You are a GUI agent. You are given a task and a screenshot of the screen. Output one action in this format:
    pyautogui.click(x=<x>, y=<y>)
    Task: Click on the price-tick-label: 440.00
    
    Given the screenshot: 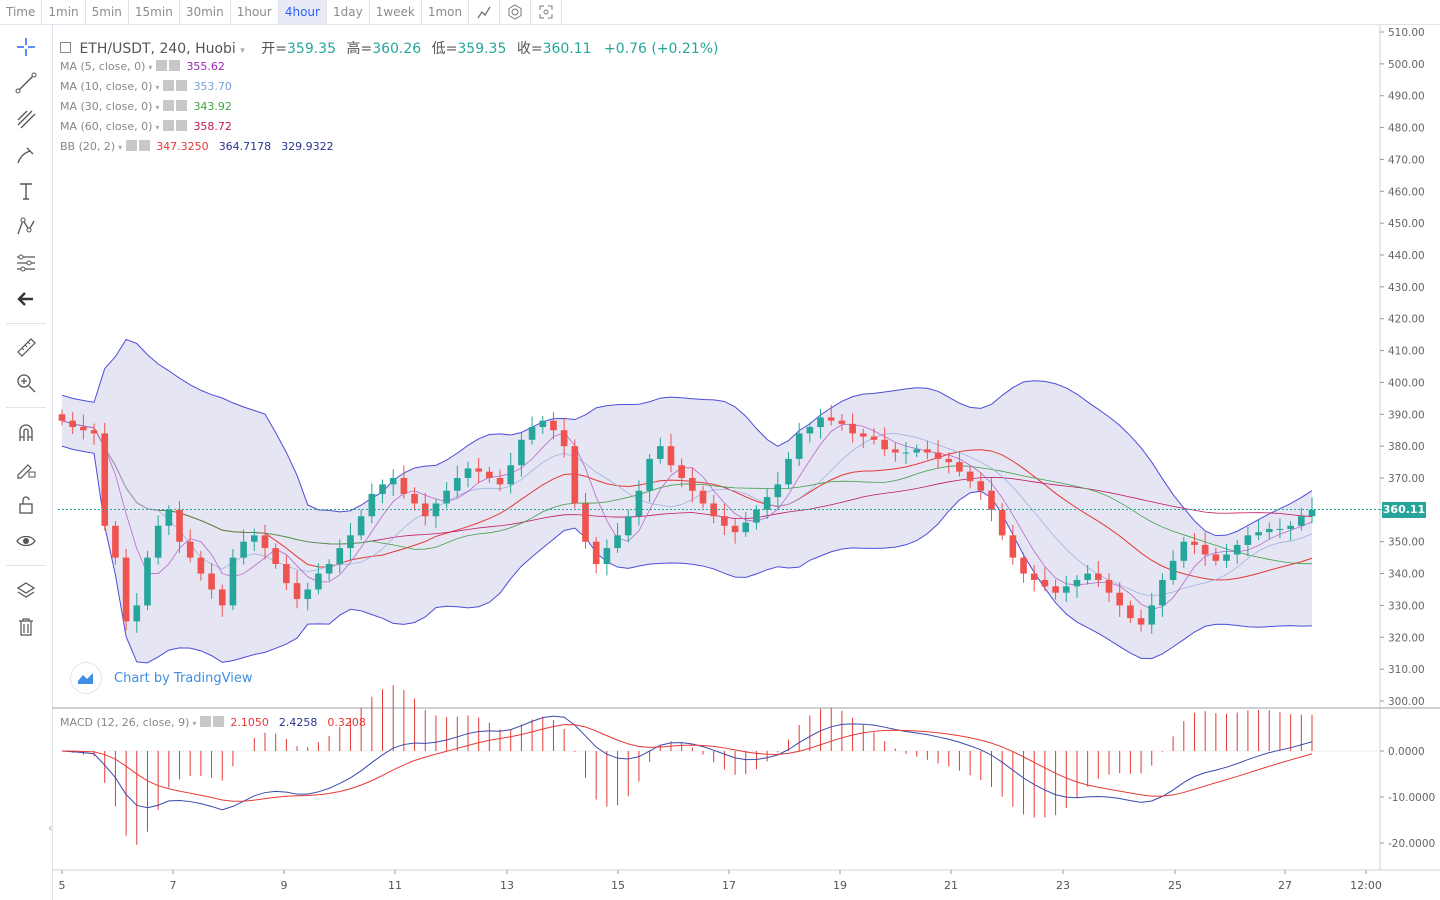 What is the action you would take?
    pyautogui.click(x=1406, y=256)
    